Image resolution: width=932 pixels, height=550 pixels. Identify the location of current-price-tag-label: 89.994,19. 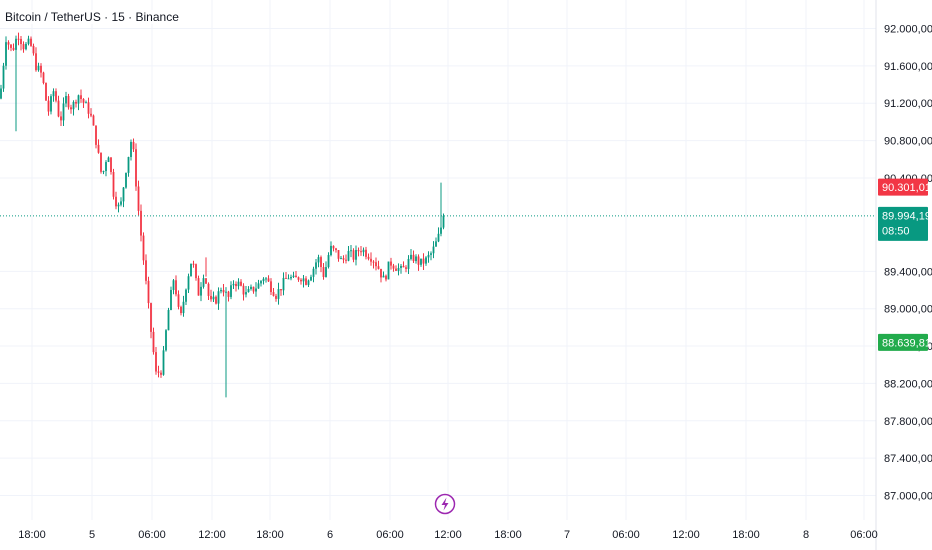
(906, 216).